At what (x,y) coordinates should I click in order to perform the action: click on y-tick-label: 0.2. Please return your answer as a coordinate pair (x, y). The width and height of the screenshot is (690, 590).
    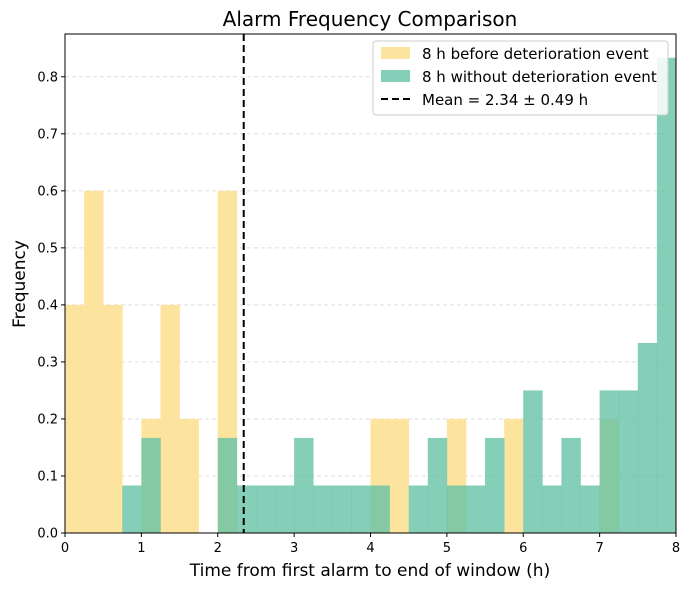
    Looking at the image, I should click on (47, 419).